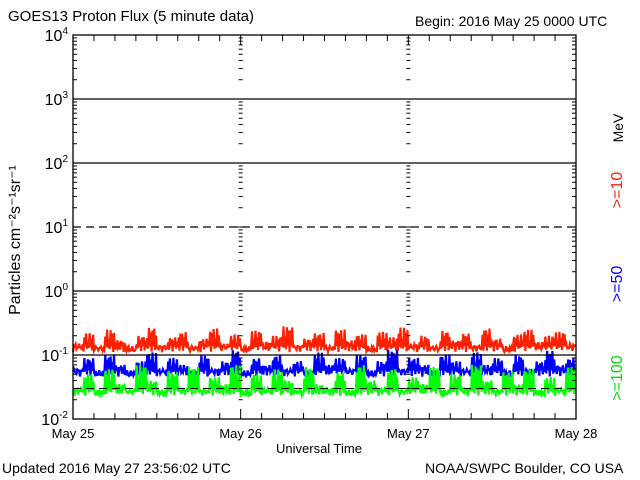  I want to click on chart-begin-time: Begin: 2016 May 25 0000 UTC, so click(511, 21).